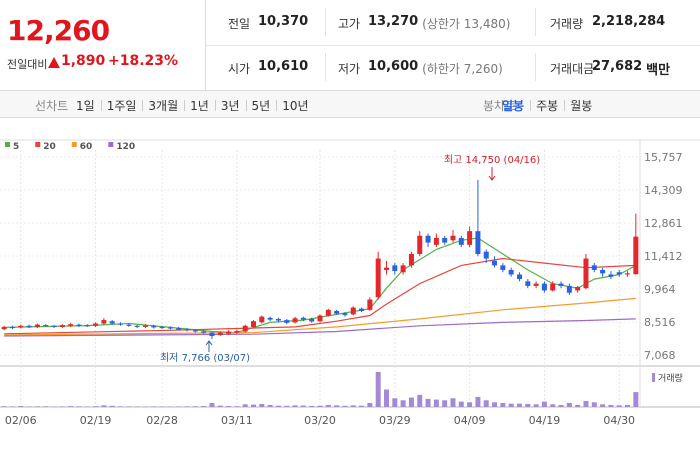 The image size is (700, 450). What do you see at coordinates (670, 378) in the screenshot?
I see `volume-label: 거래량` at bounding box center [670, 378].